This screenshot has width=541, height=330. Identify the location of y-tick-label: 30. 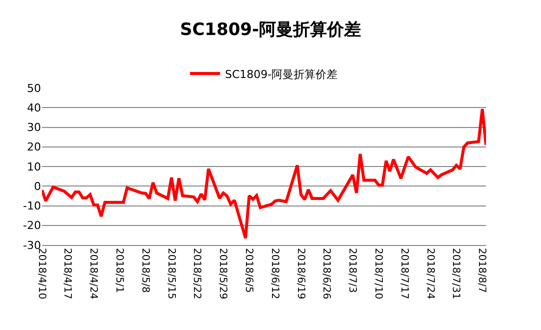
(34, 127).